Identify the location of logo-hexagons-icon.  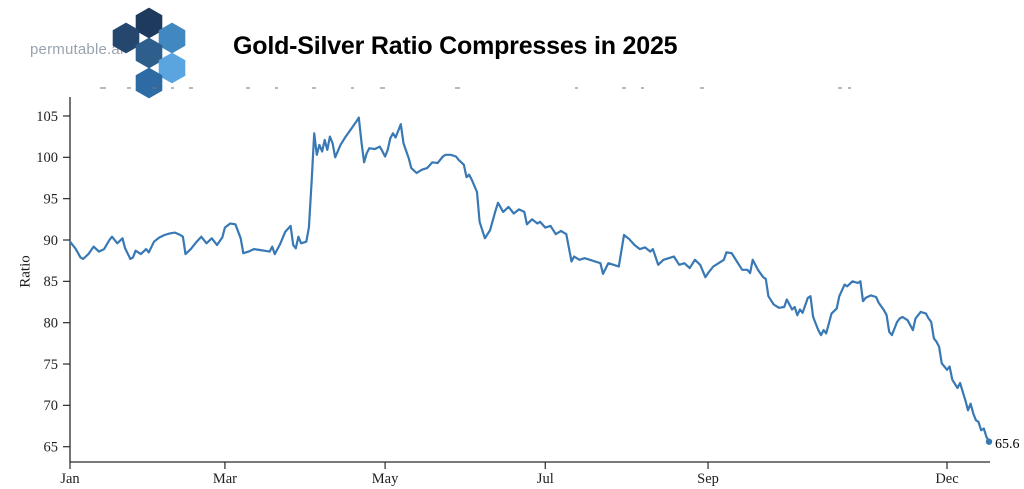
(149, 53).